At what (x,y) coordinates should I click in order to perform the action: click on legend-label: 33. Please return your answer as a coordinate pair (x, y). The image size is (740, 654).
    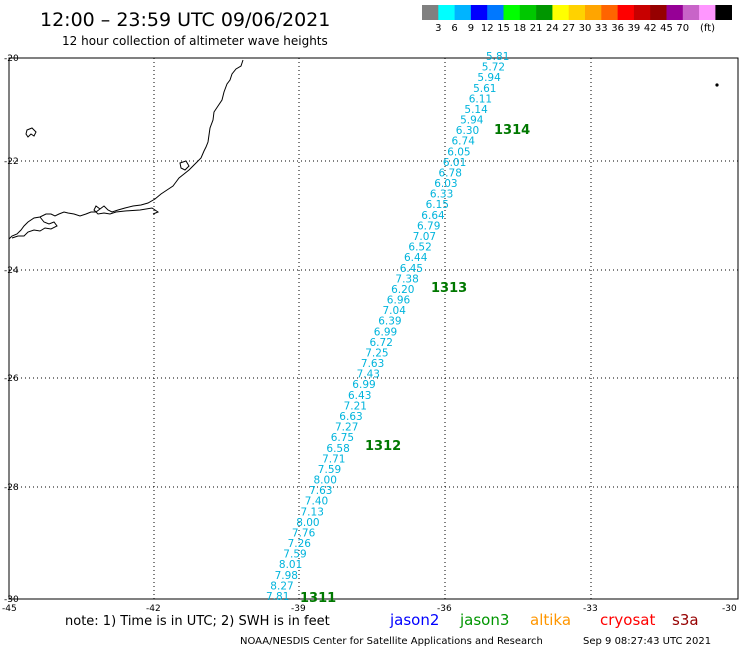
    Looking at the image, I should click on (601, 28).